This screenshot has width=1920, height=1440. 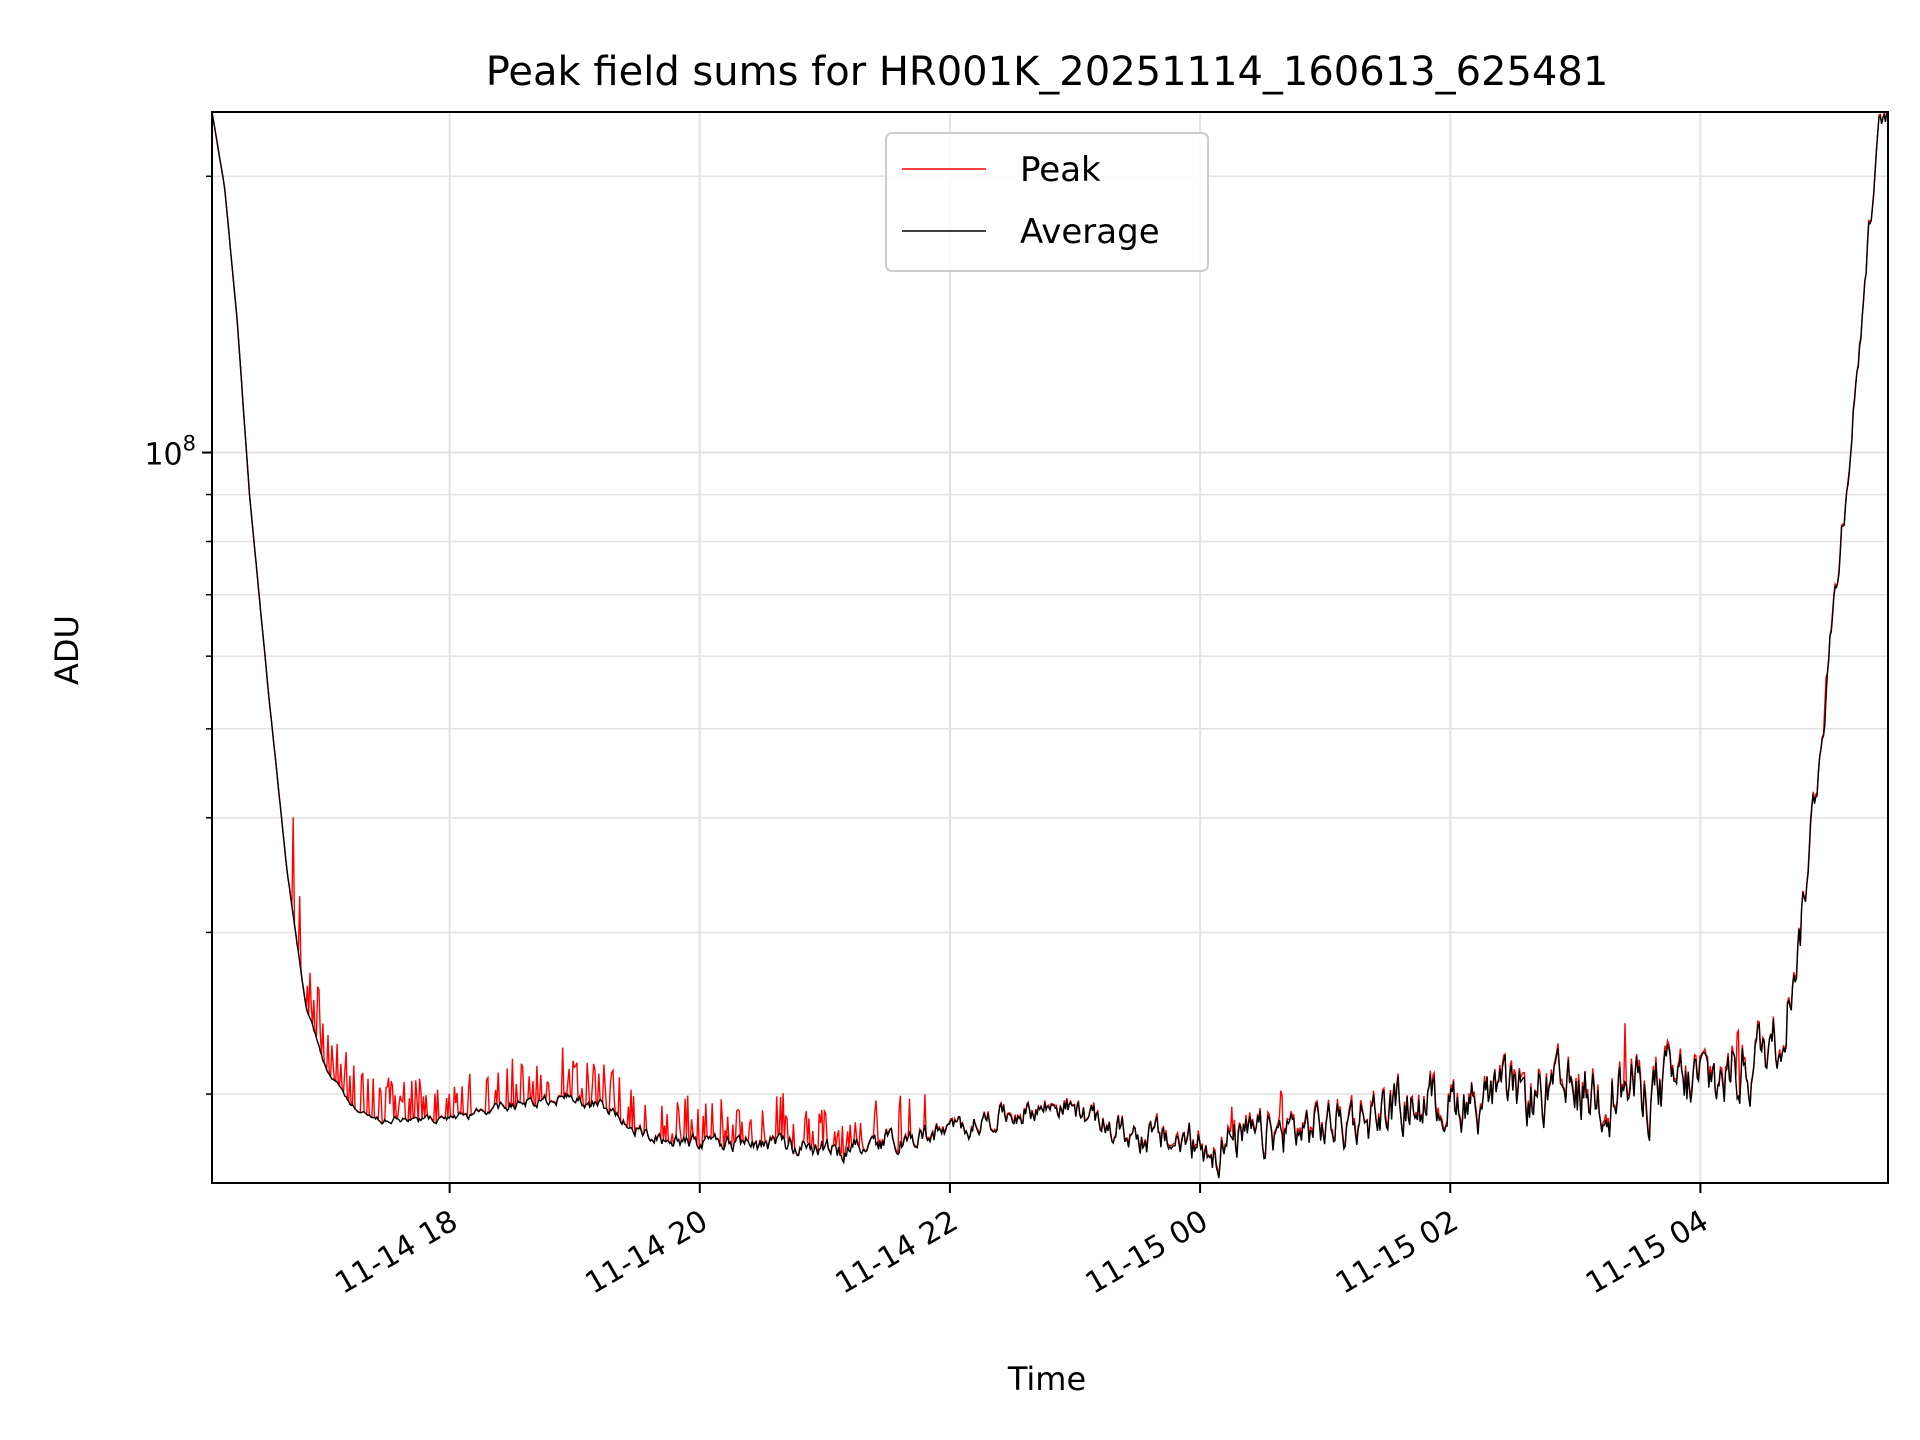 What do you see at coordinates (178, 635) in the screenshot?
I see `y-axis: 108` at bounding box center [178, 635].